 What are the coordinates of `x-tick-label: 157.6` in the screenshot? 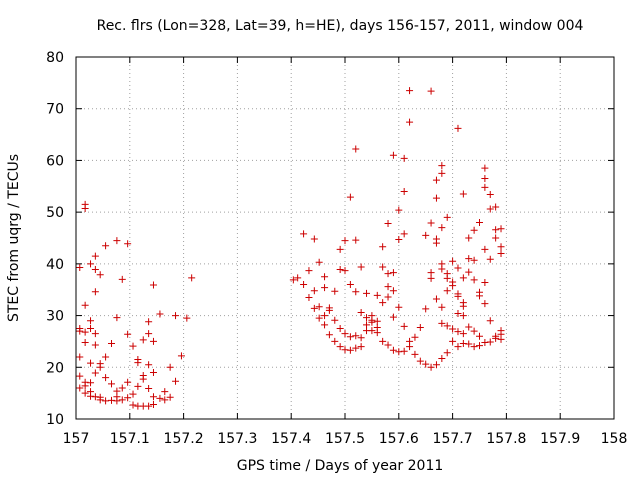 It's located at (399, 439).